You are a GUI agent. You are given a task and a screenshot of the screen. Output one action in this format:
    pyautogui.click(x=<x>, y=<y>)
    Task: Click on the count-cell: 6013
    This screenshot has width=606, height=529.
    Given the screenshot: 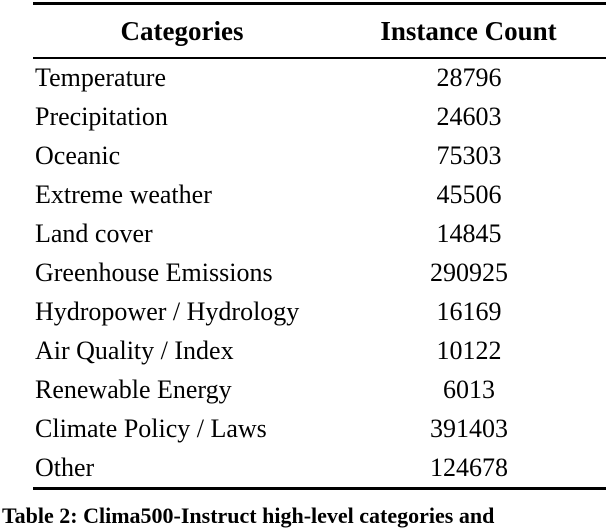 What is the action you would take?
    pyautogui.click(x=468, y=389)
    